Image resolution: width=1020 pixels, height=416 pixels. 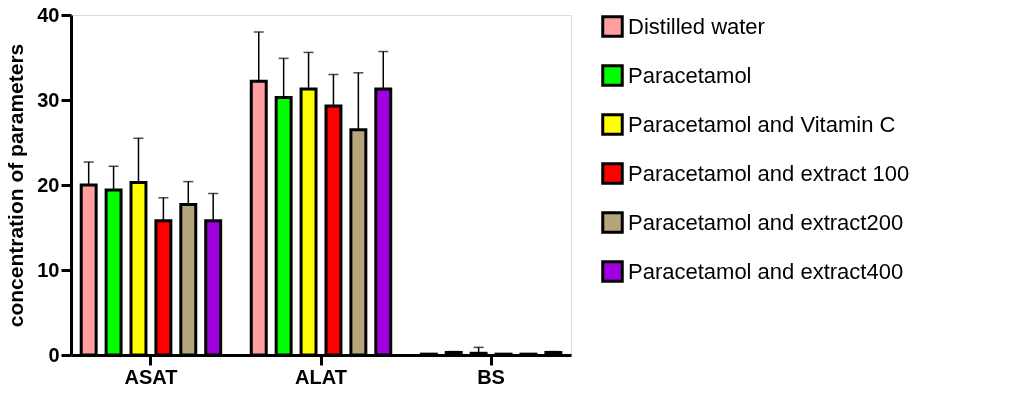 What do you see at coordinates (690, 75) in the screenshot?
I see `legend-label: Paracetamol` at bounding box center [690, 75].